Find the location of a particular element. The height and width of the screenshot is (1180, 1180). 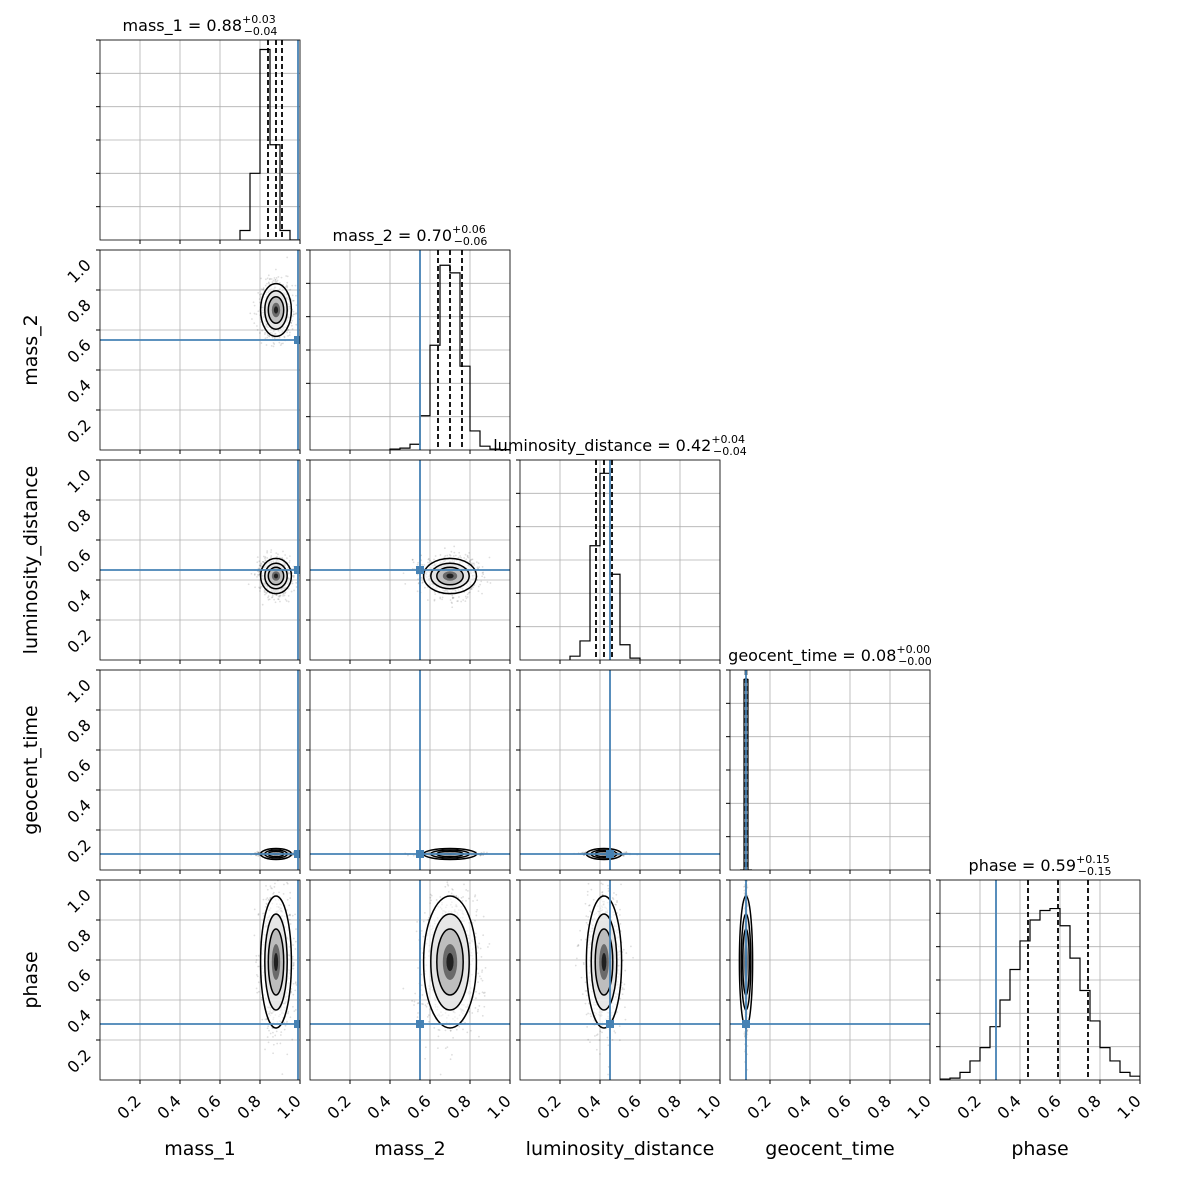

panel-mass_2-luminosity_distance is located at coordinates (408, 562).